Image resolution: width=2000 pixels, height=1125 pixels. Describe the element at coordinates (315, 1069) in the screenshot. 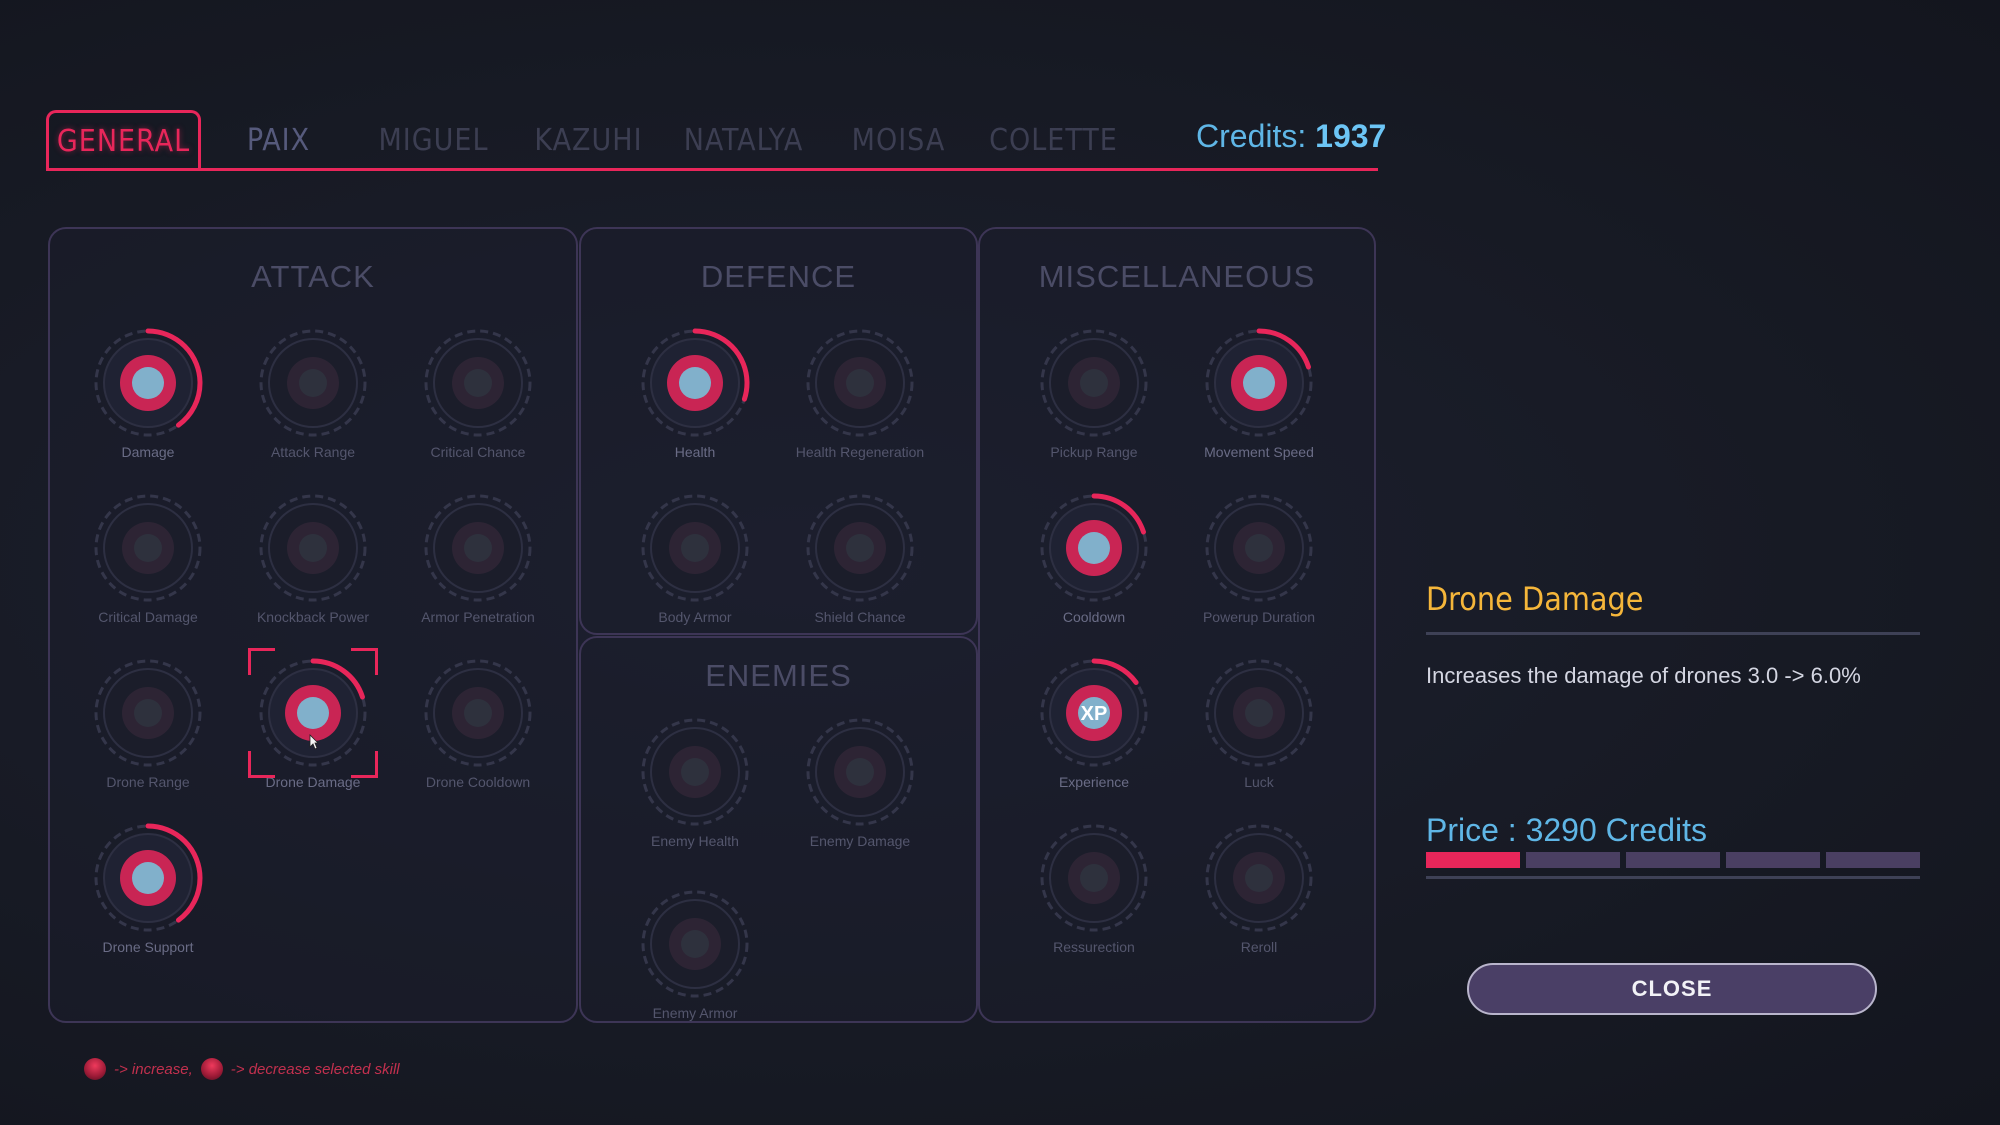

I see `hint-decrease-text: -> decrease selected skill` at that location.